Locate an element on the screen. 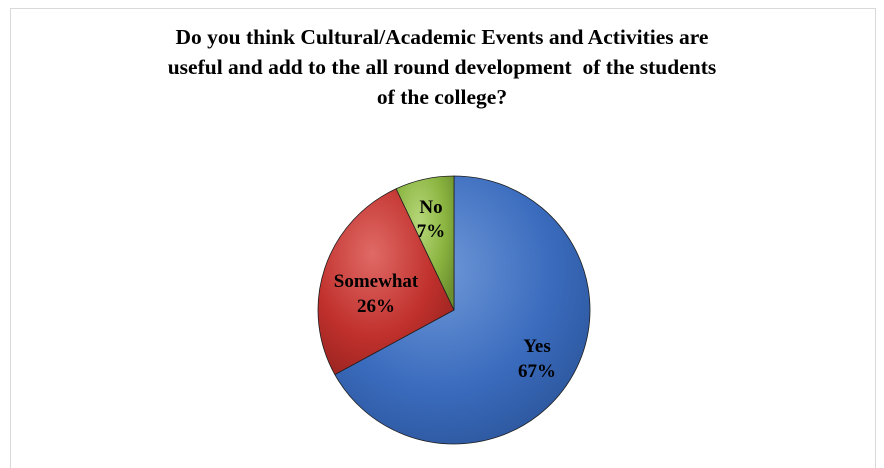 The image size is (884, 468). slice-label-somewhat: Somewhat is located at coordinates (376, 281).